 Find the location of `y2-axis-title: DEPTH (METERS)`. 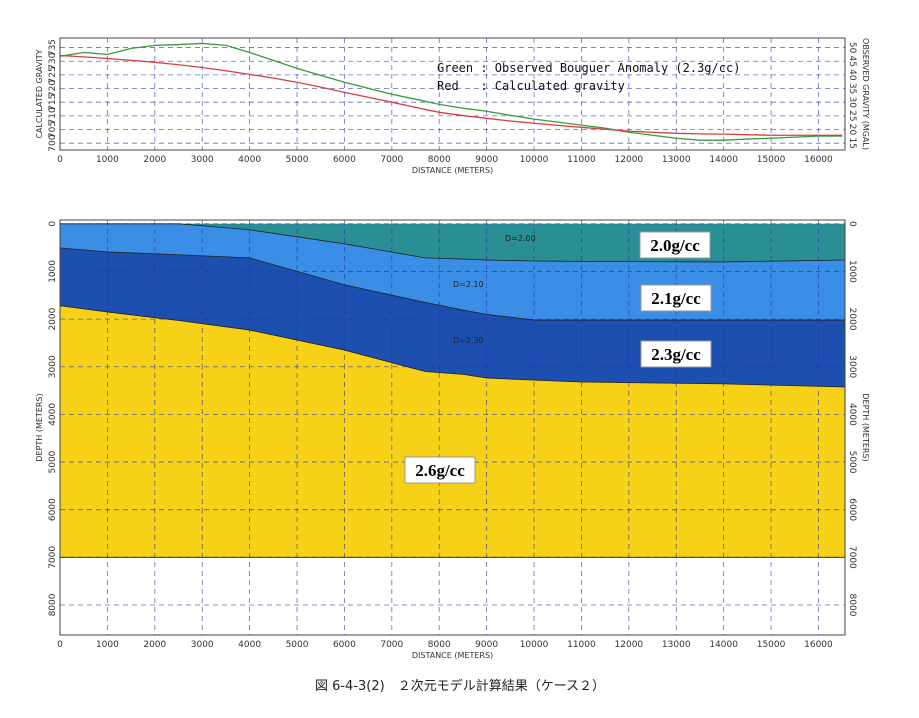

y2-axis-title: DEPTH (METERS) is located at coordinates (865, 427).